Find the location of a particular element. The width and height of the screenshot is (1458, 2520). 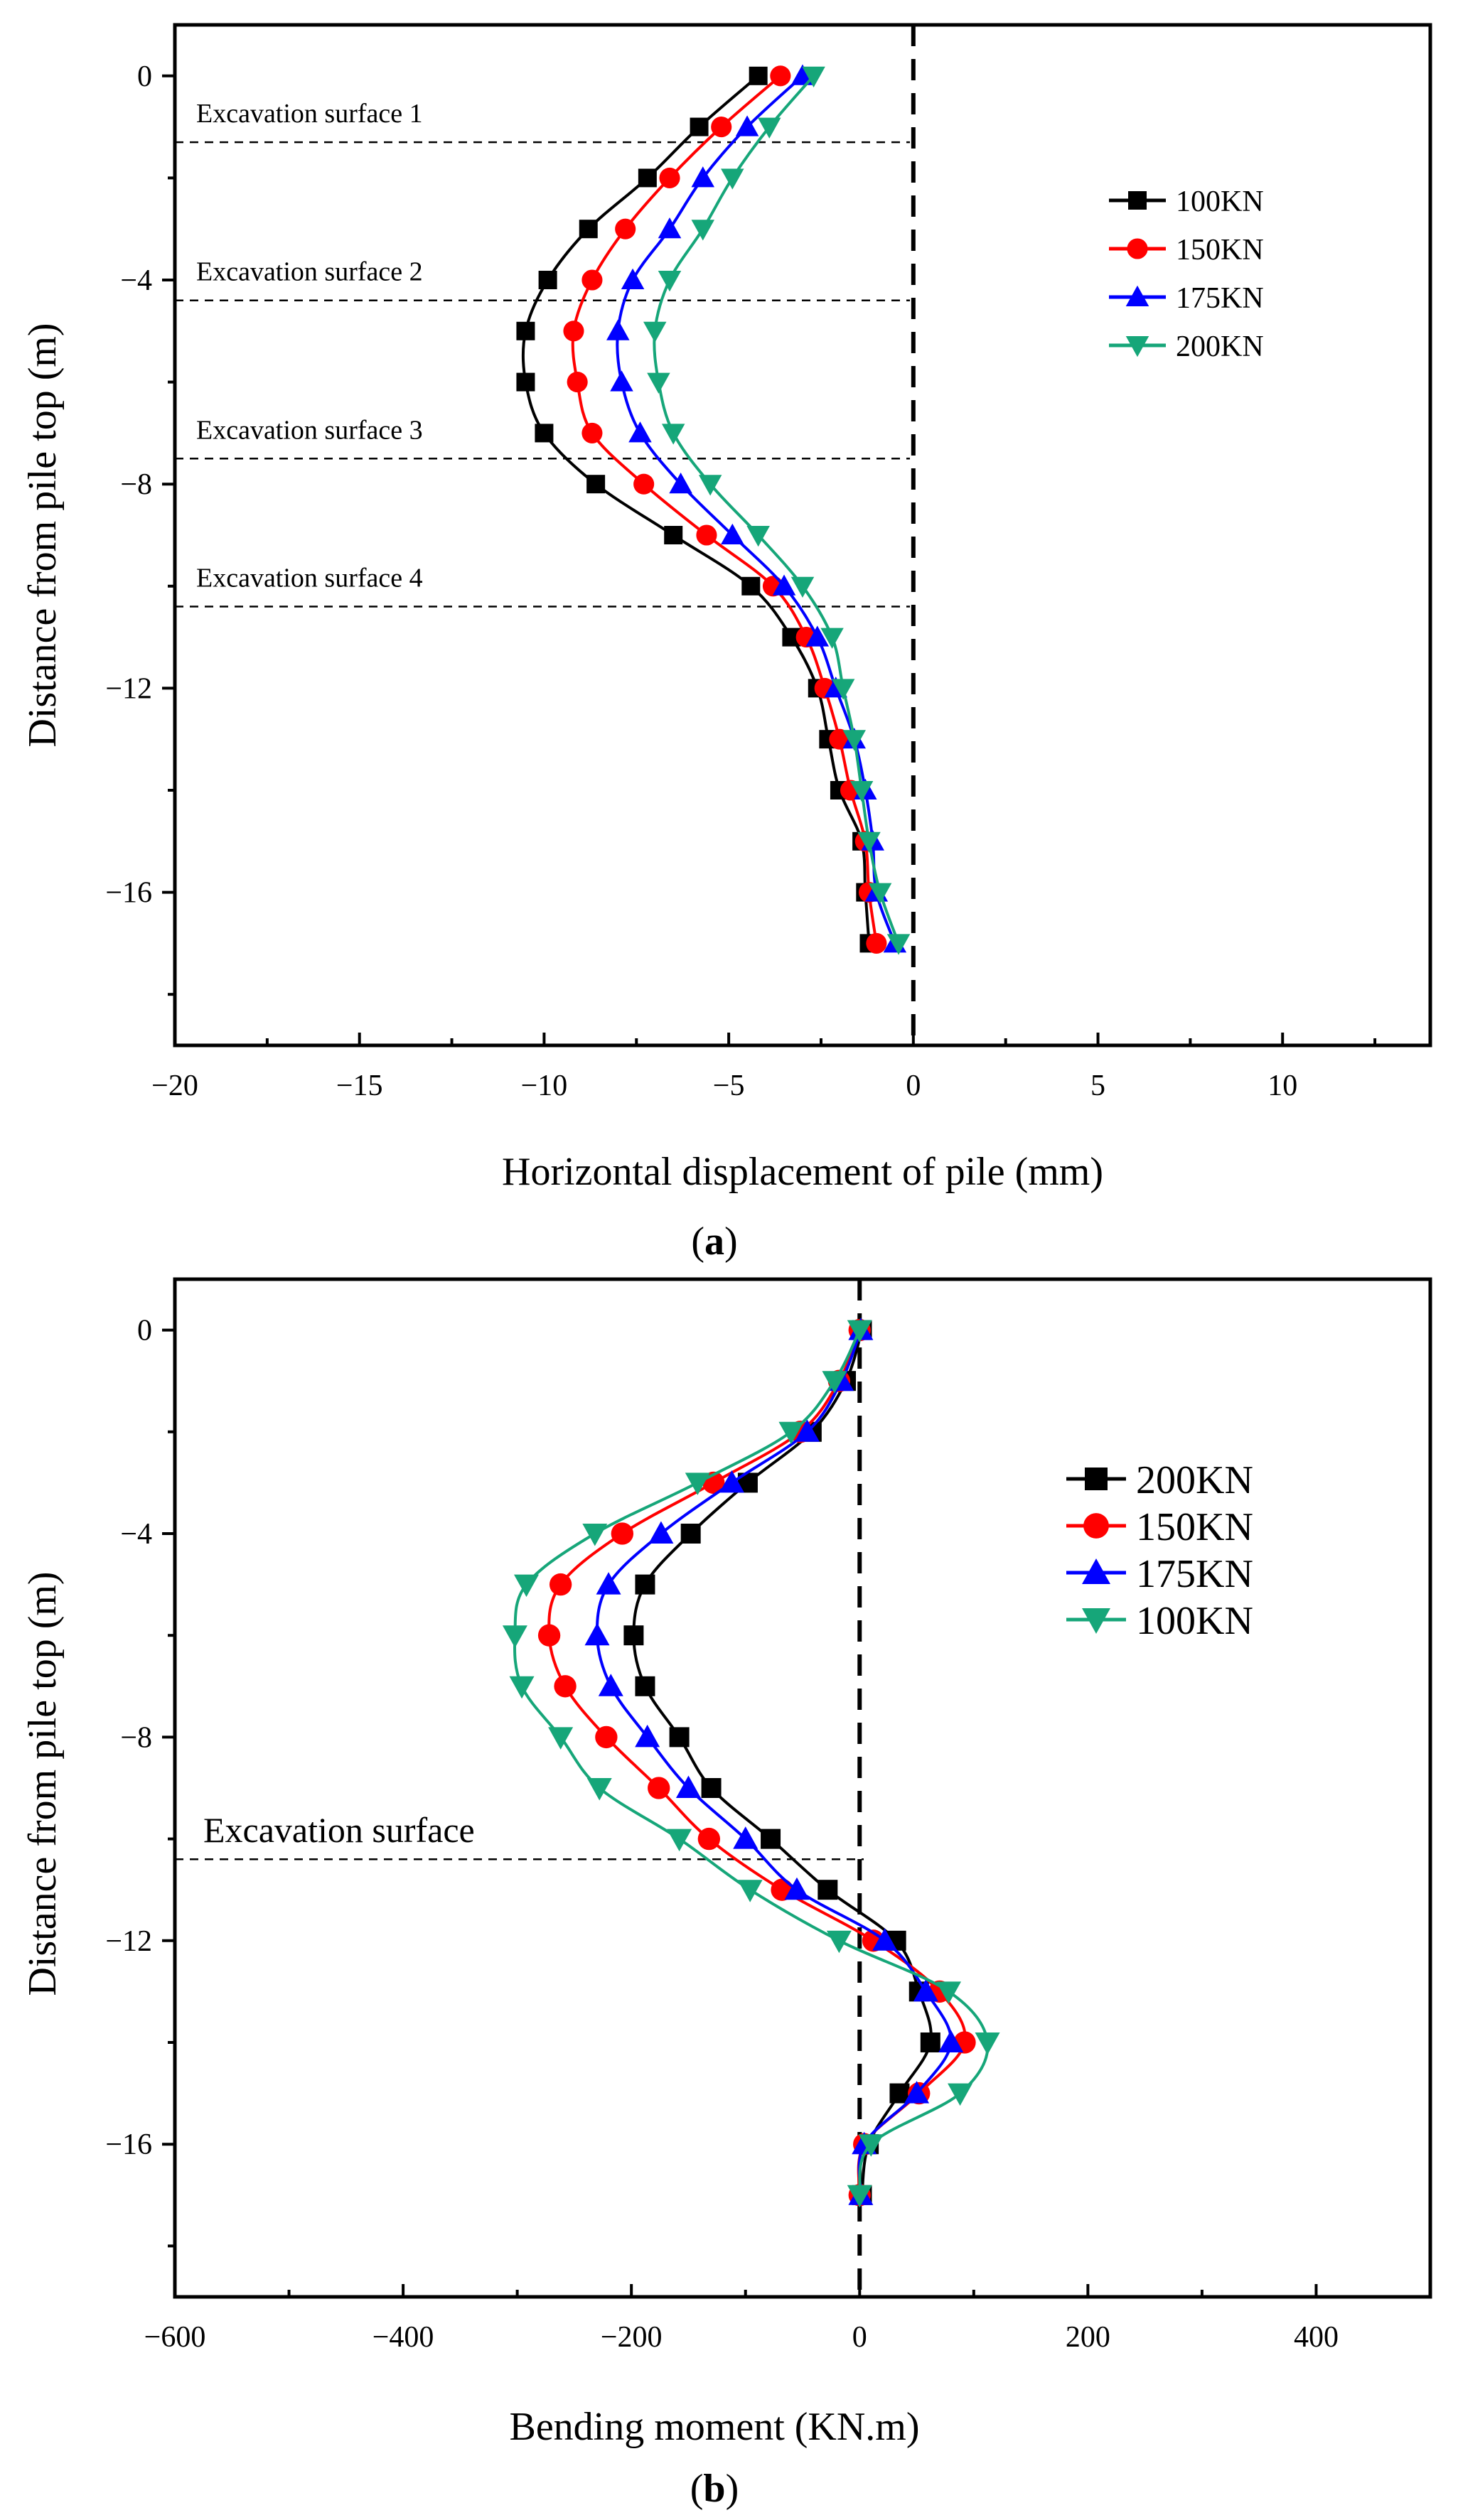

y-tick-label-a: −8 is located at coordinates (136, 485).